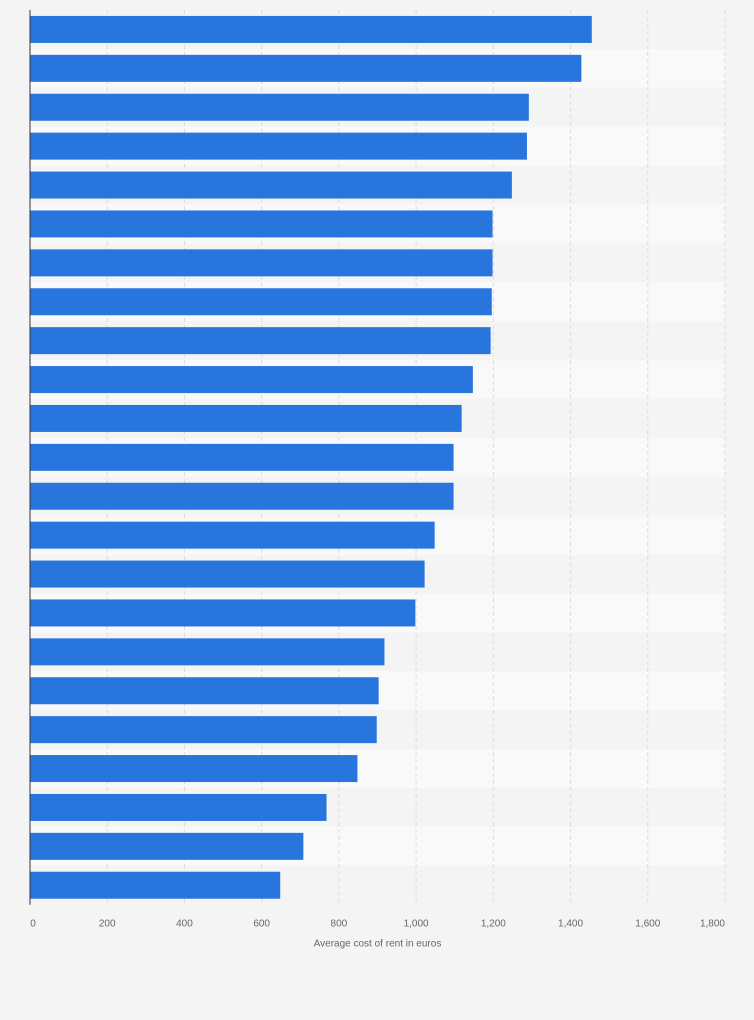  I want to click on x-tick-label: 1,000, so click(416, 924).